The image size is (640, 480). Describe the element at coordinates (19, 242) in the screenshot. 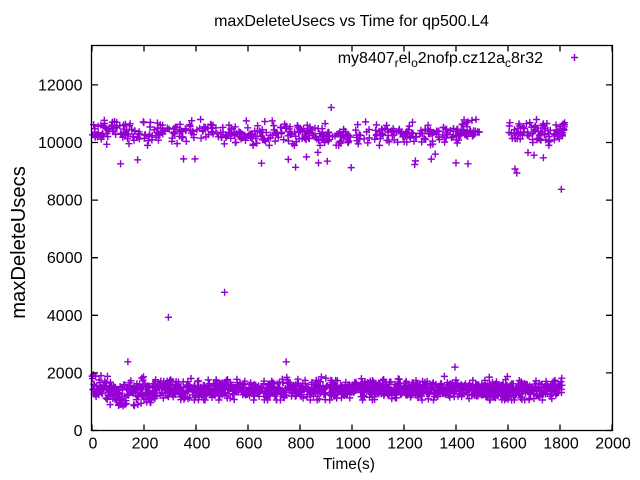

I see `svg-text: maxDeleteUsecs` at that location.